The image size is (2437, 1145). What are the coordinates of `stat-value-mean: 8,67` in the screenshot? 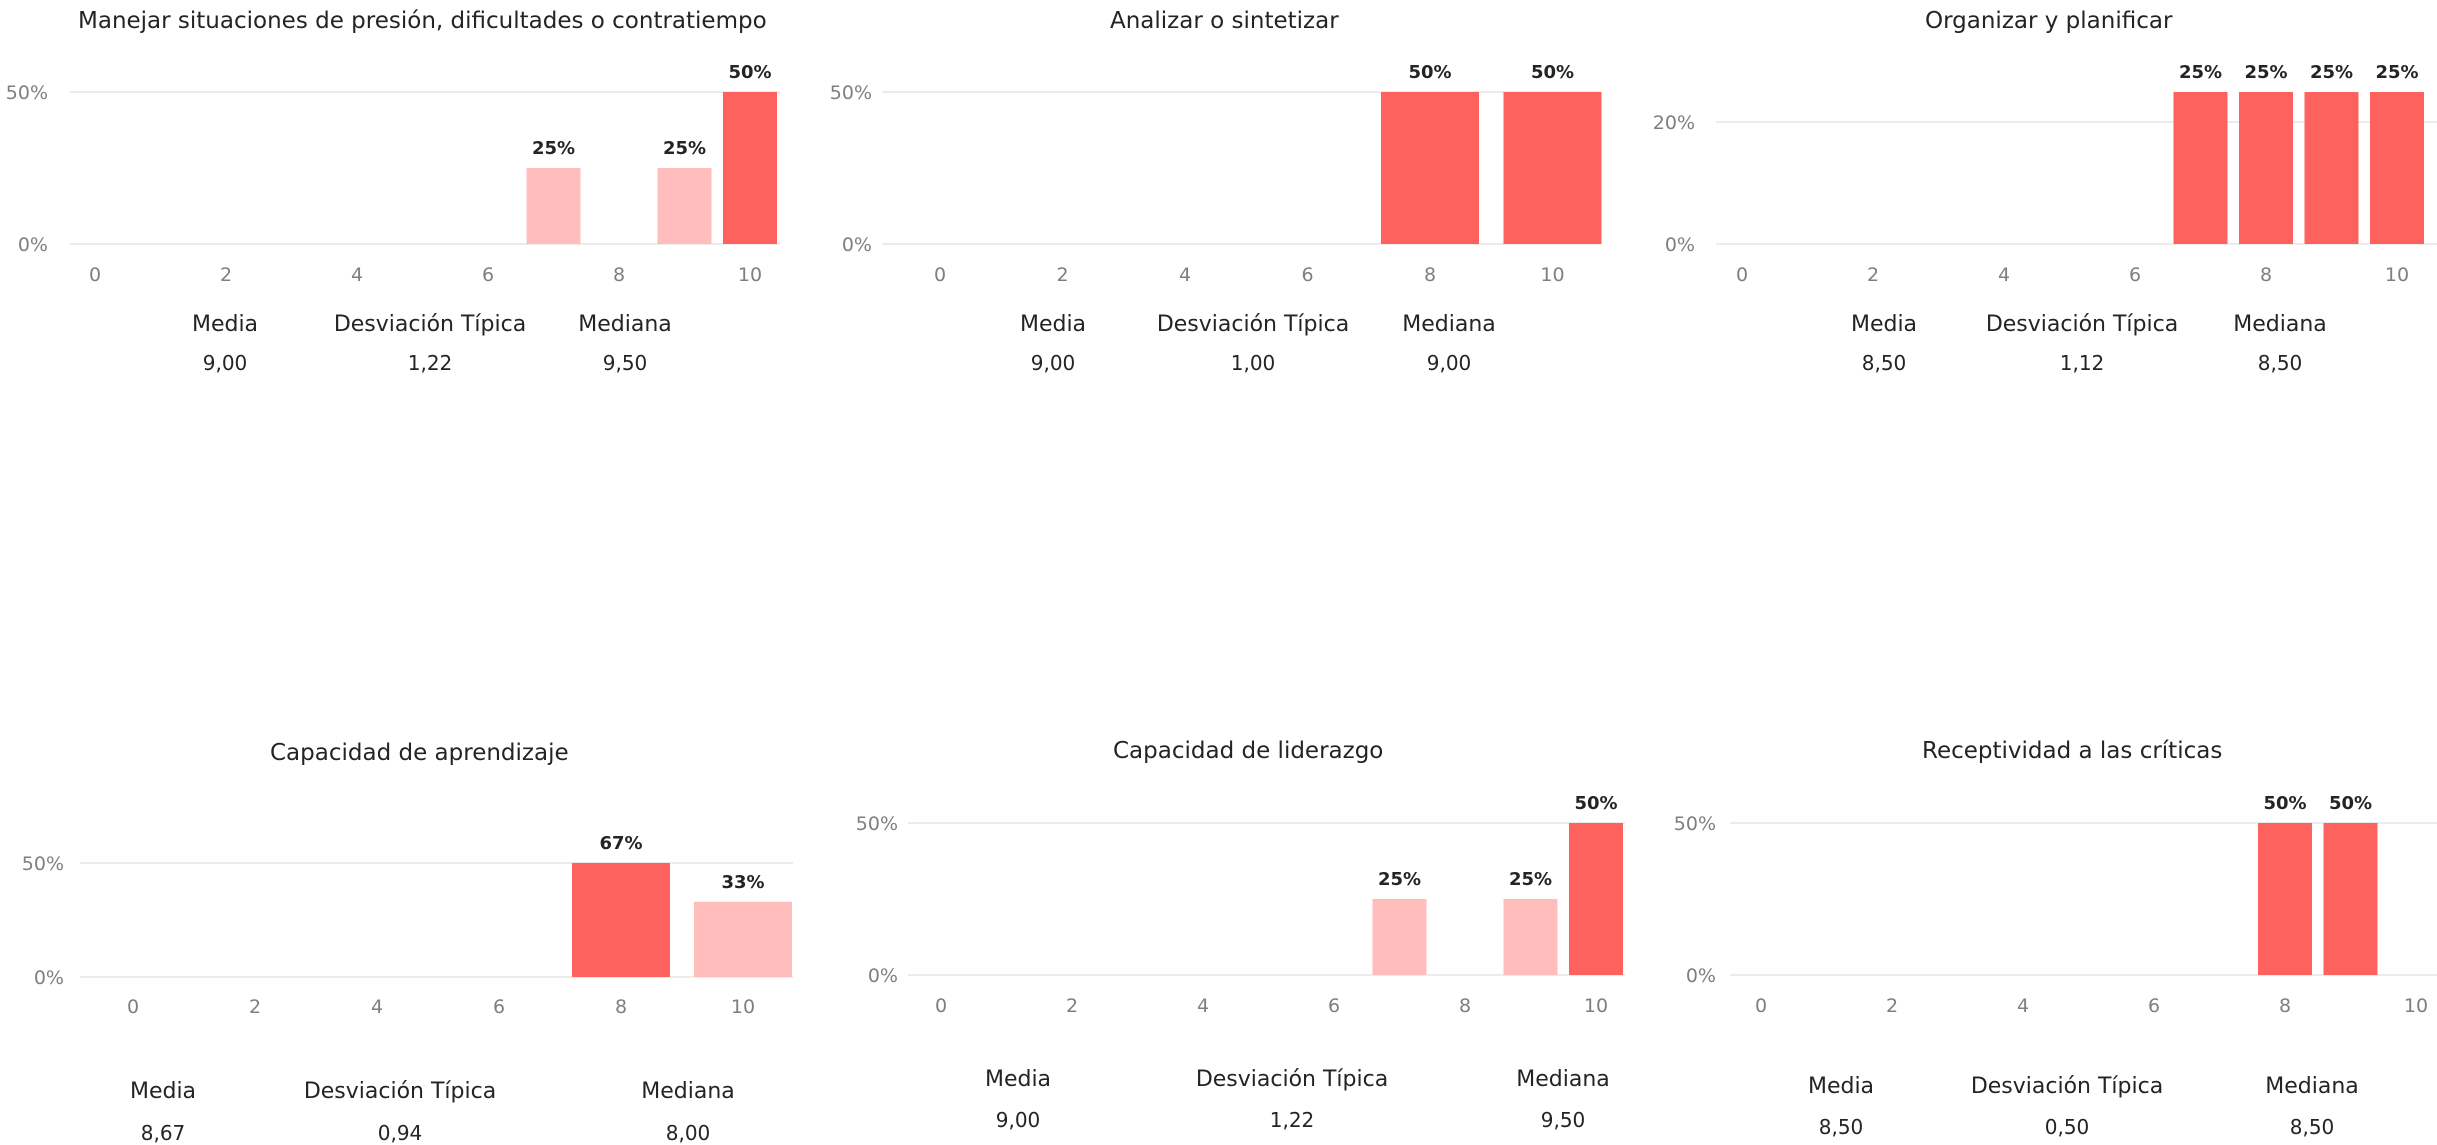 It's located at (163, 1133).